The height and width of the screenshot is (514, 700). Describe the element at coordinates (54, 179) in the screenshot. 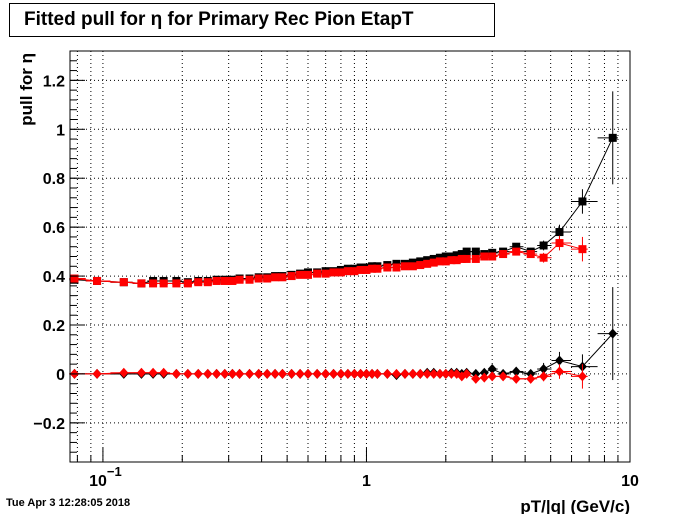

I see `y-tick-label: 0.8` at that location.